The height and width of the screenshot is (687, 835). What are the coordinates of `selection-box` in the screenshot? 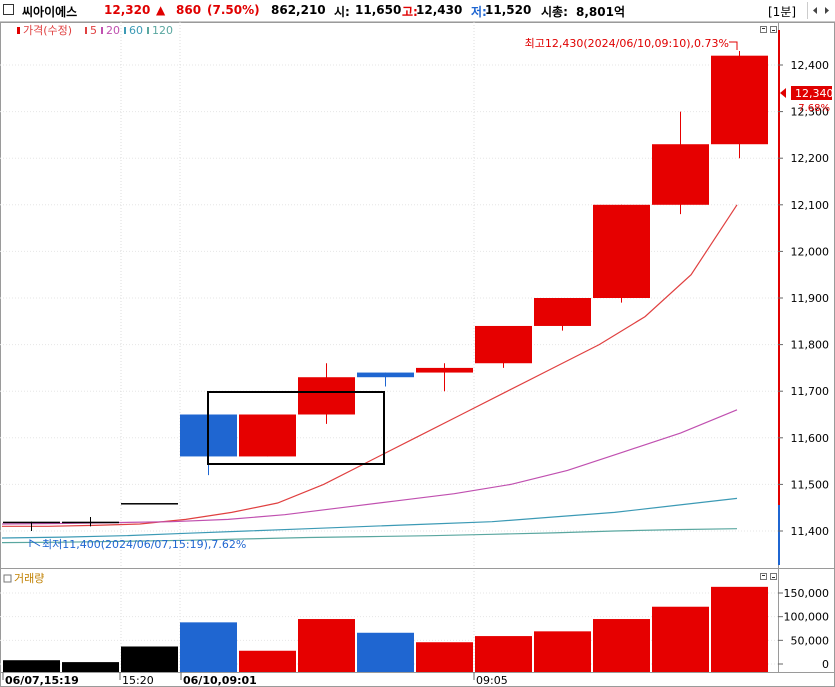 It's located at (296, 428).